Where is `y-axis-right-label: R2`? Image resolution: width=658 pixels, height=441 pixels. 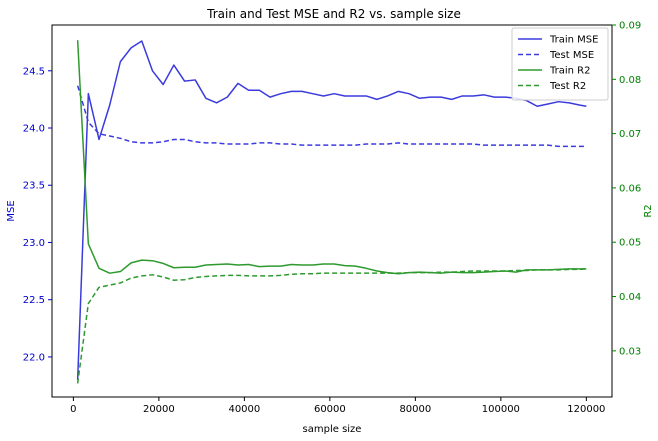 y-axis-right-label: R2 is located at coordinates (648, 210).